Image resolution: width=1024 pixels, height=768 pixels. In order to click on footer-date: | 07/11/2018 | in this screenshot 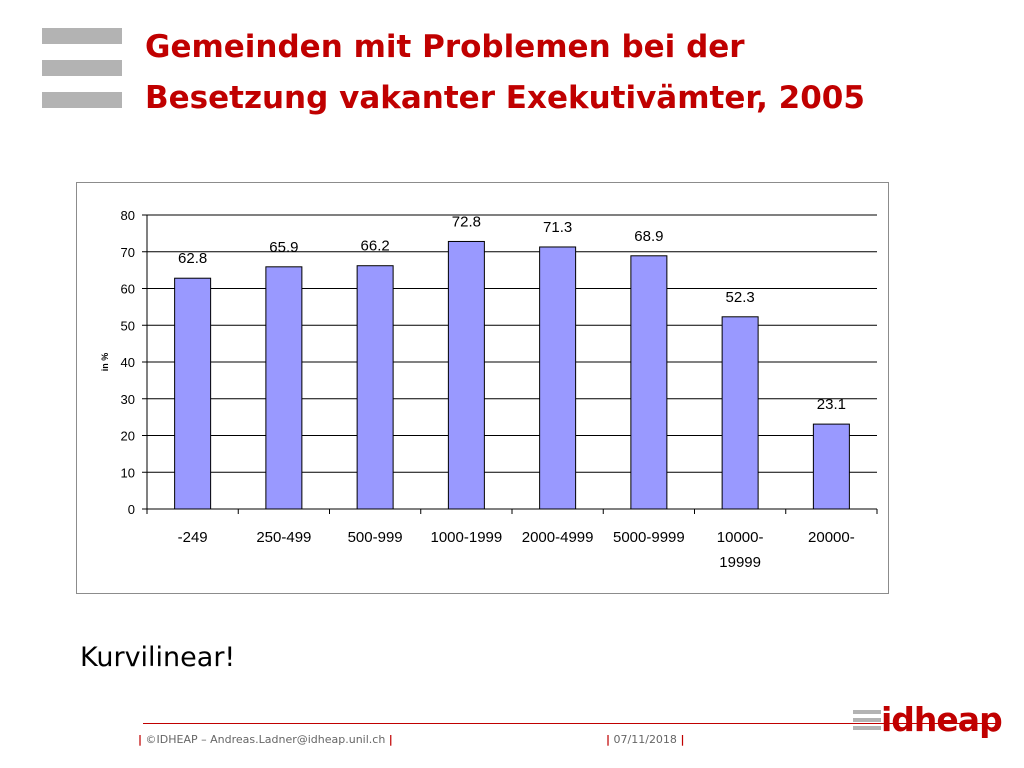, I will do `click(645, 739)`.